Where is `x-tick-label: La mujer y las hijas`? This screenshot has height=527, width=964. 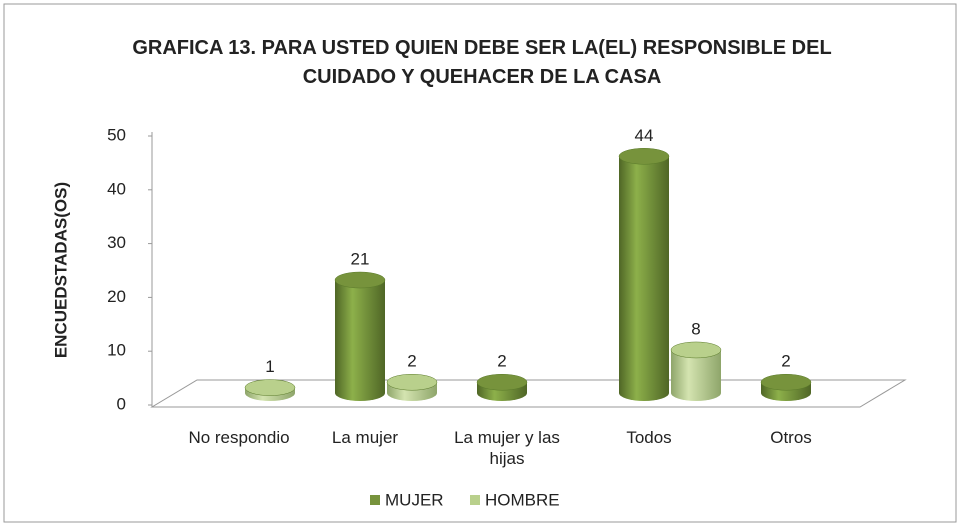
x-tick-label: La mujer y las hijas is located at coordinates (507, 448).